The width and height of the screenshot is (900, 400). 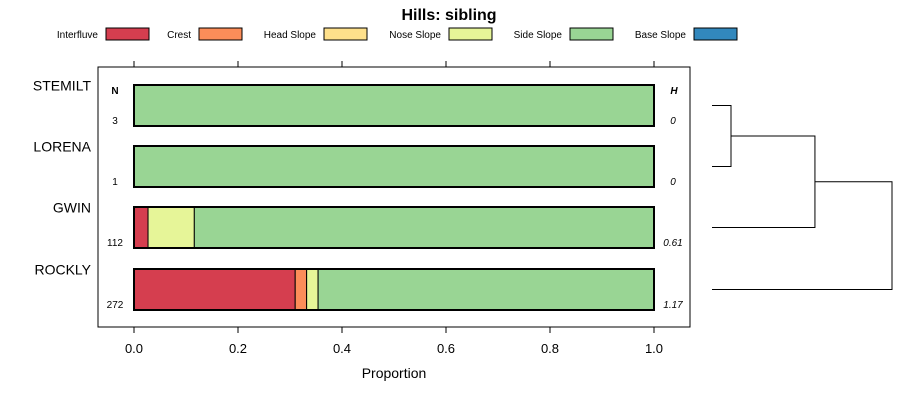 I want to click on legend-swatch-crest, so click(x=220, y=34).